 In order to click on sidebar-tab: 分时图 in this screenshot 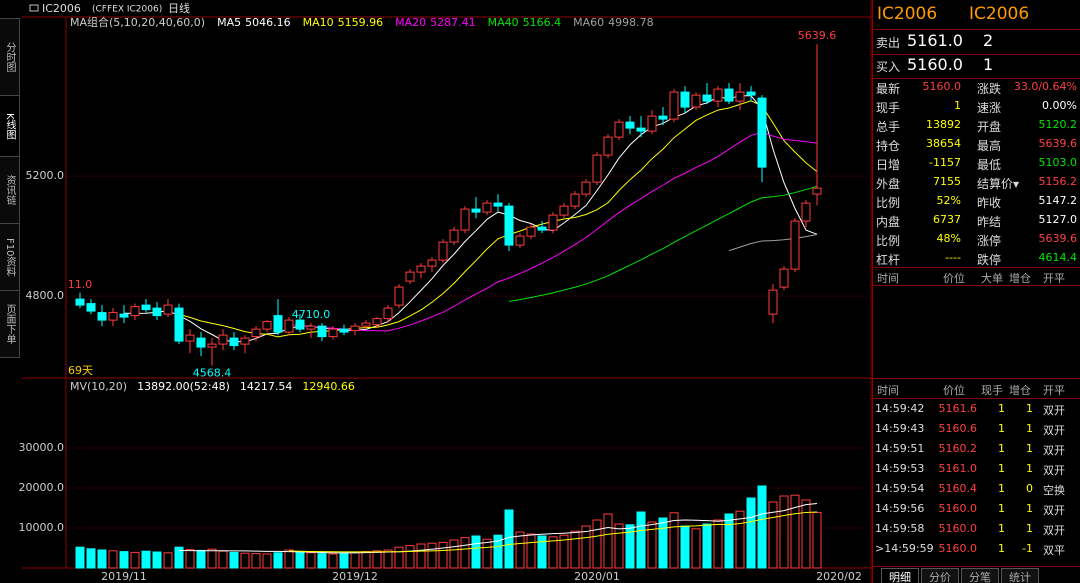, I will do `click(10, 57)`.